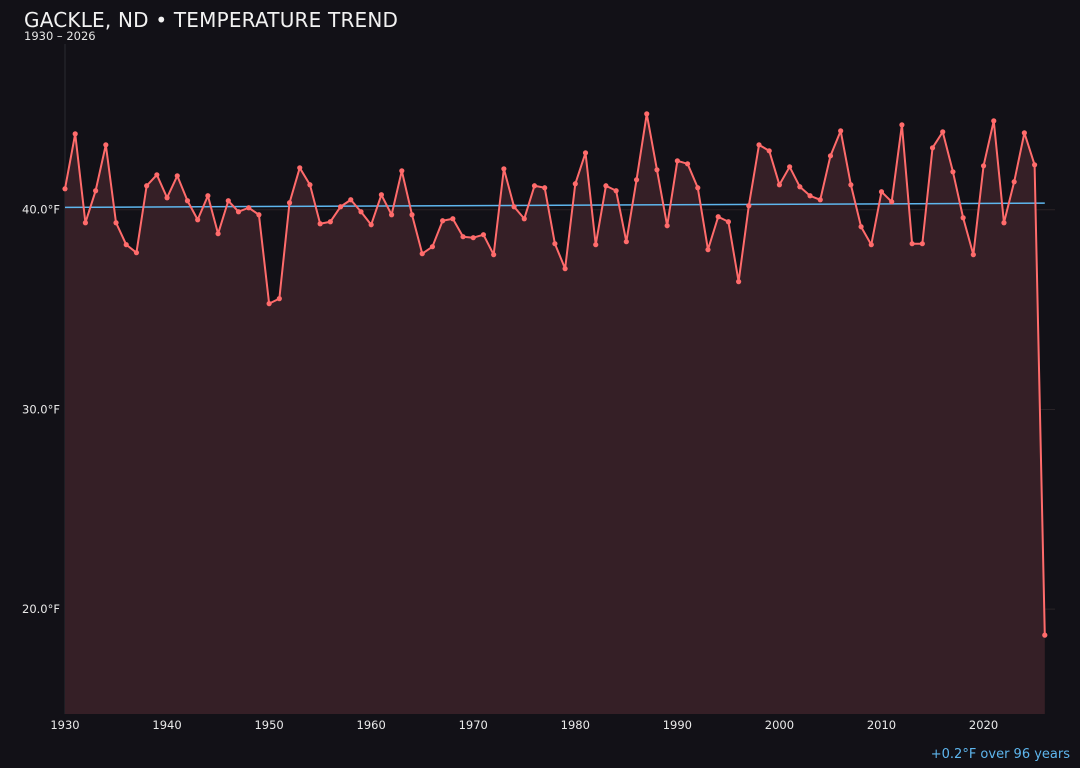 Image resolution: width=1080 pixels, height=768 pixels. Describe the element at coordinates (211, 20) in the screenshot. I see `chart-title: GACKLE, ND • TEMPERATURE TREND` at that location.